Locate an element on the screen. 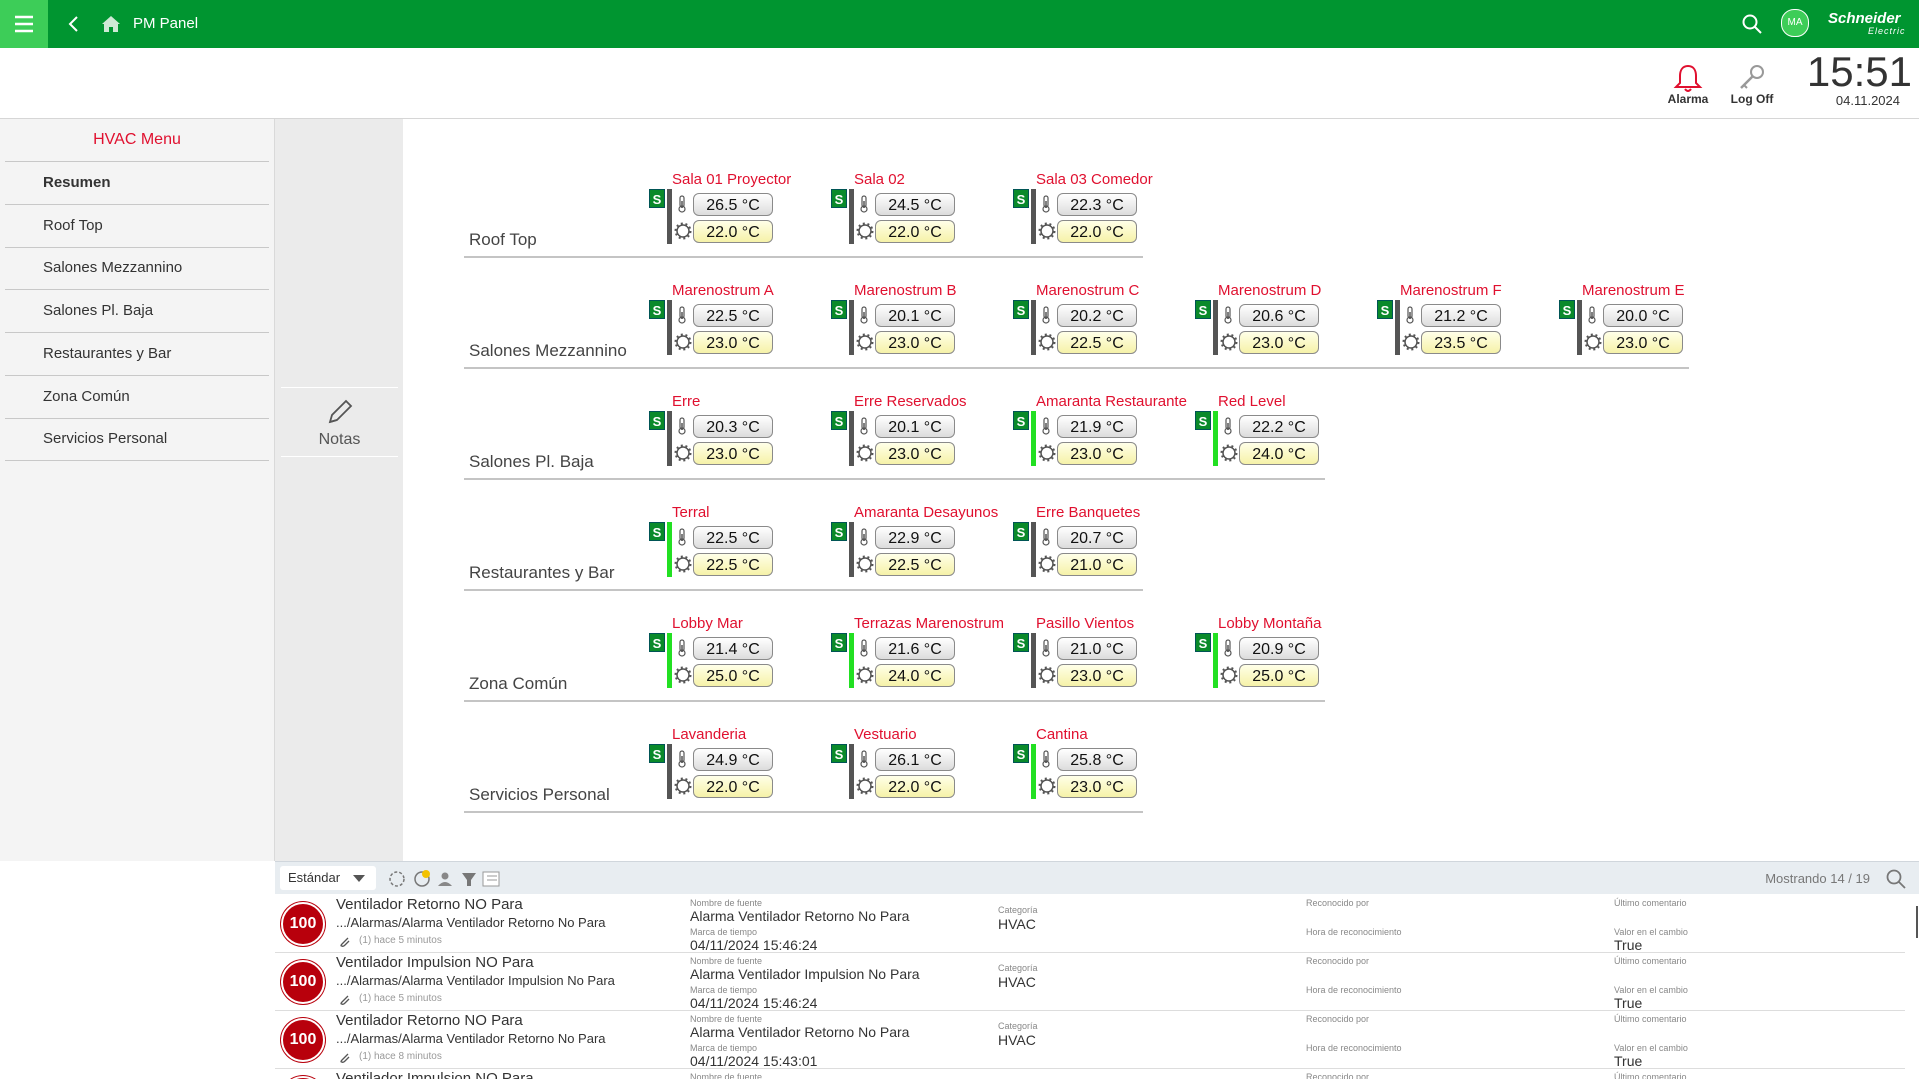 The width and height of the screenshot is (1919, 1079). zone: Pasillo VientosS21.0 °C23.0 °C is located at coordinates (1098, 652).